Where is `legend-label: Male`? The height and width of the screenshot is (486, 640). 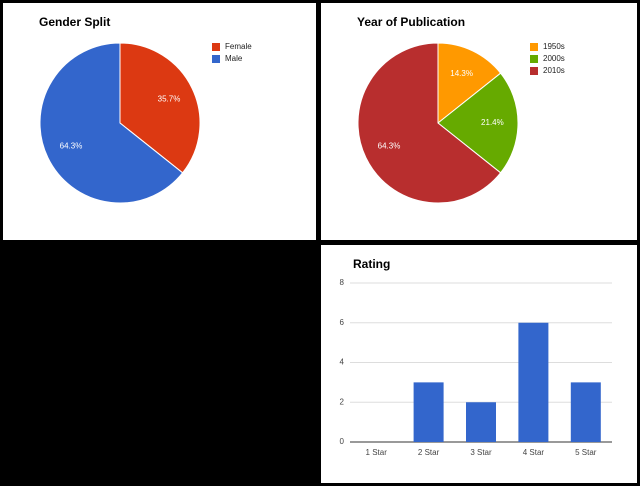
legend-label: Male is located at coordinates (234, 58).